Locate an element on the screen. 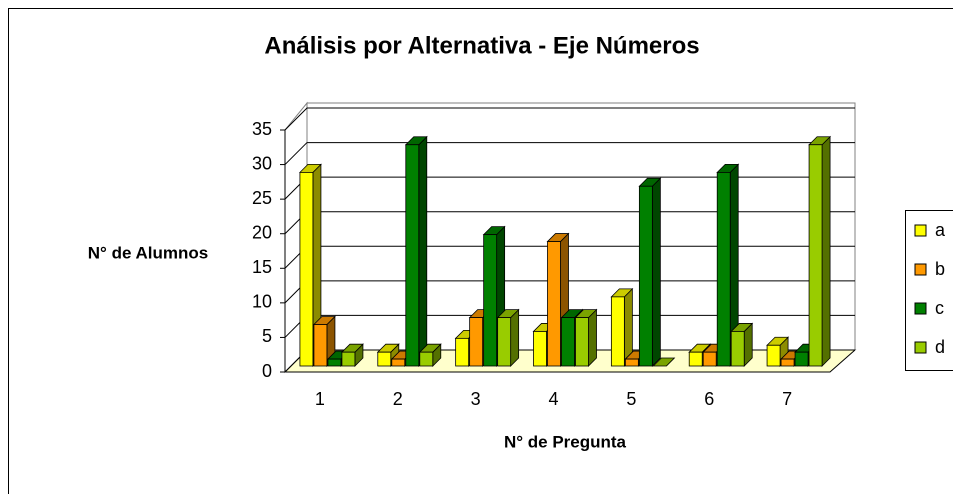 The height and width of the screenshot is (494, 953). y-tick-label: 10 is located at coordinates (262, 302).